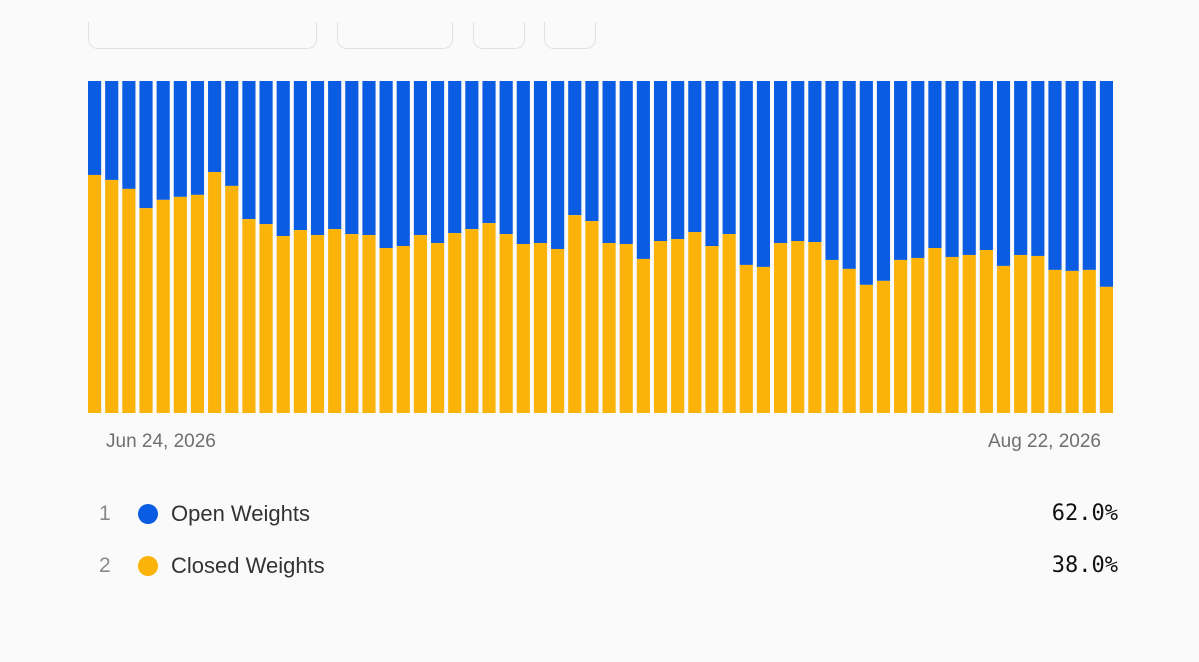 The image size is (1199, 662). What do you see at coordinates (202, 35) in the screenshot?
I see `date-range-dropdown` at bounding box center [202, 35].